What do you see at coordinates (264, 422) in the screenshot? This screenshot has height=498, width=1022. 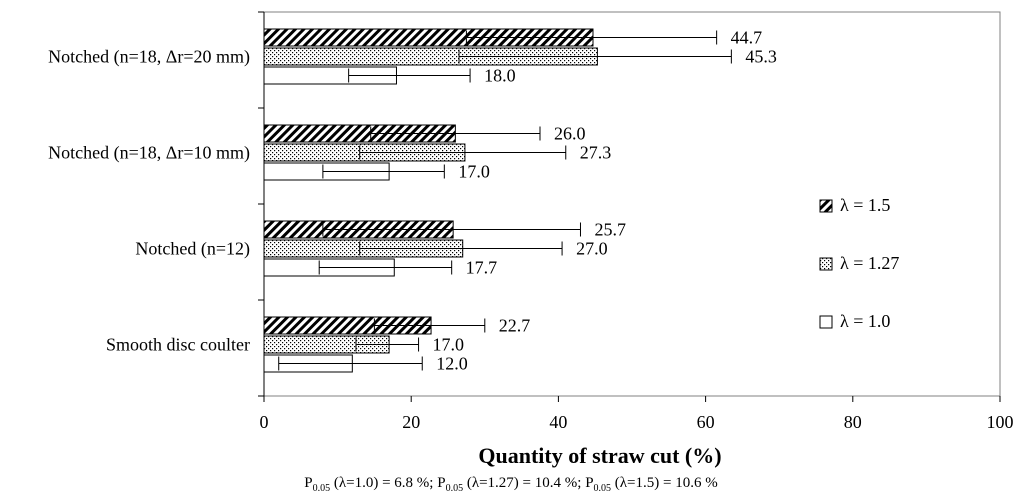 I see `x-tick-label: 0` at bounding box center [264, 422].